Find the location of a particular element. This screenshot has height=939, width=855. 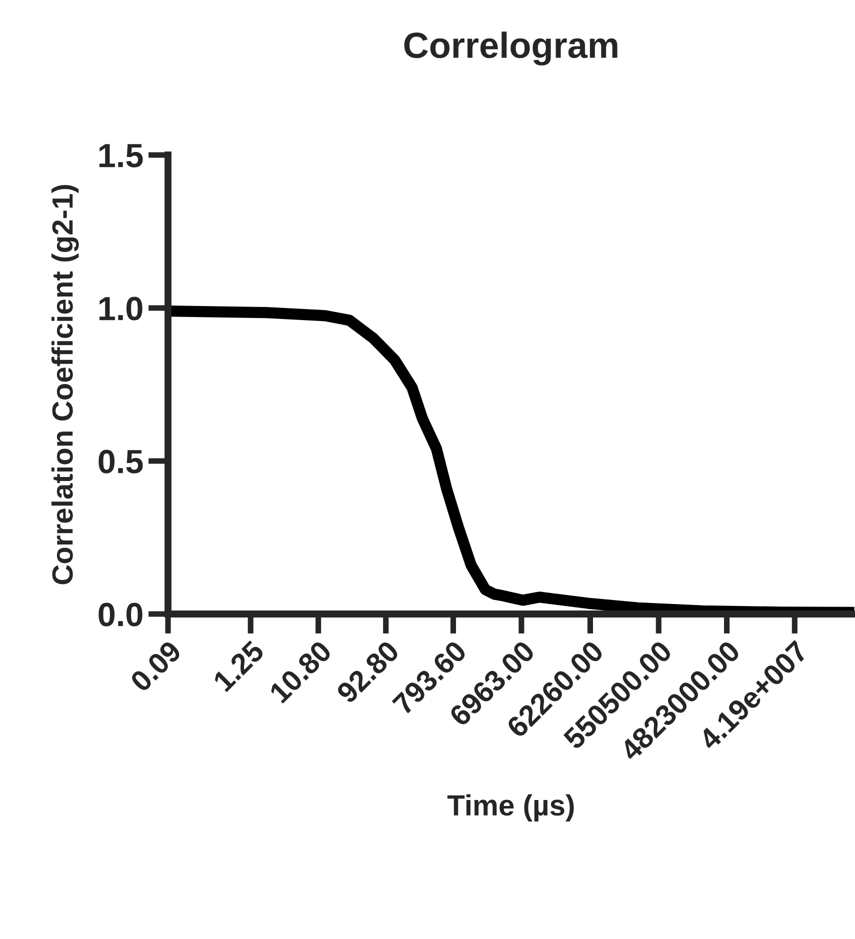

y-tick-label: 1.0 is located at coordinates (120, 308).